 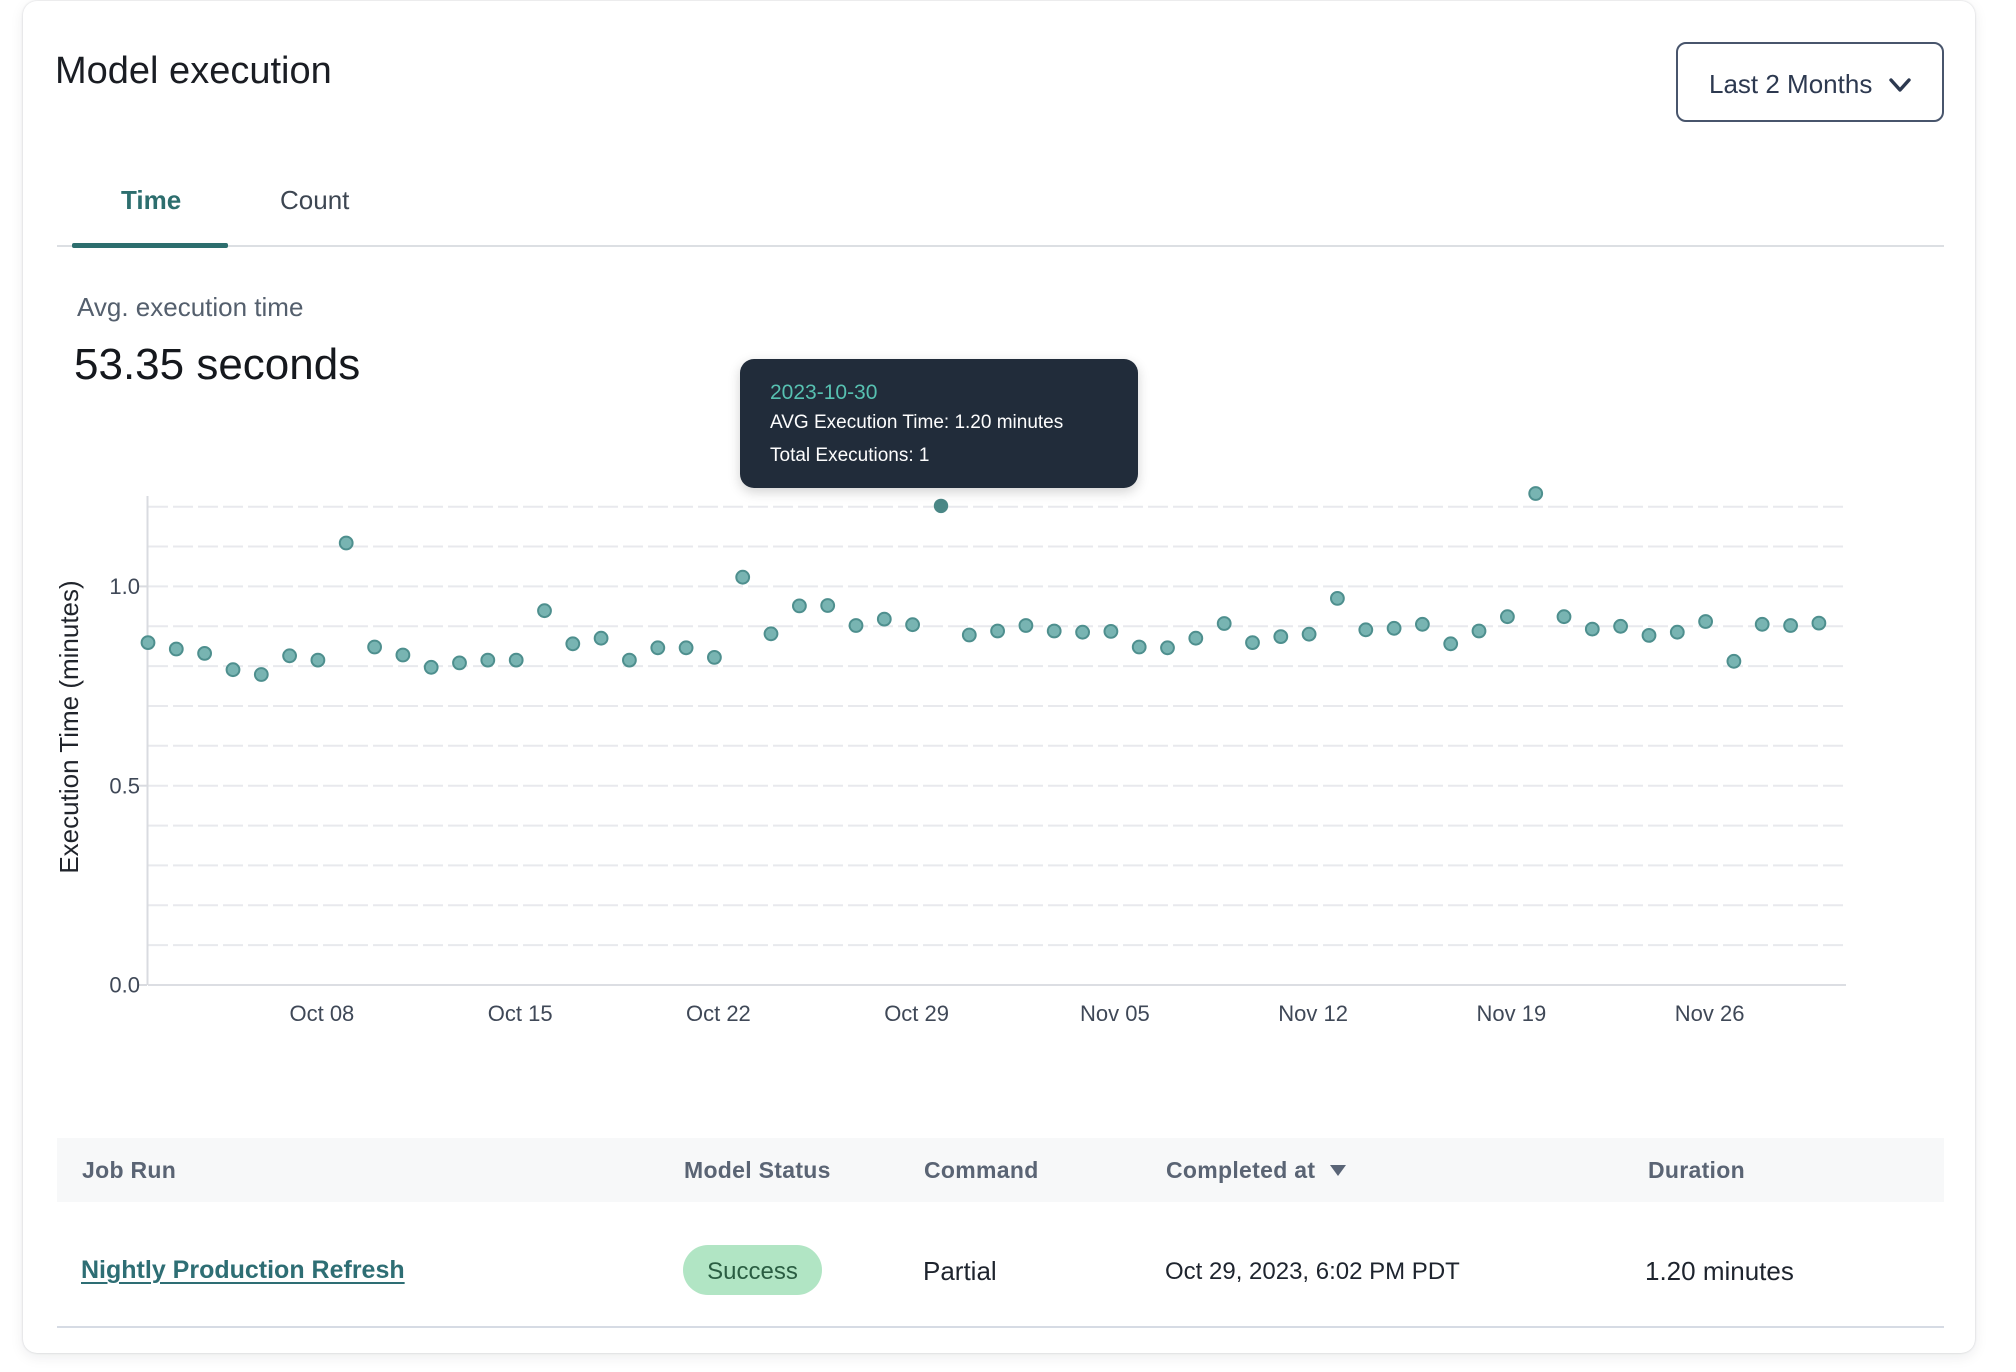 I want to click on svg-text: Oct 15, so click(x=520, y=1013).